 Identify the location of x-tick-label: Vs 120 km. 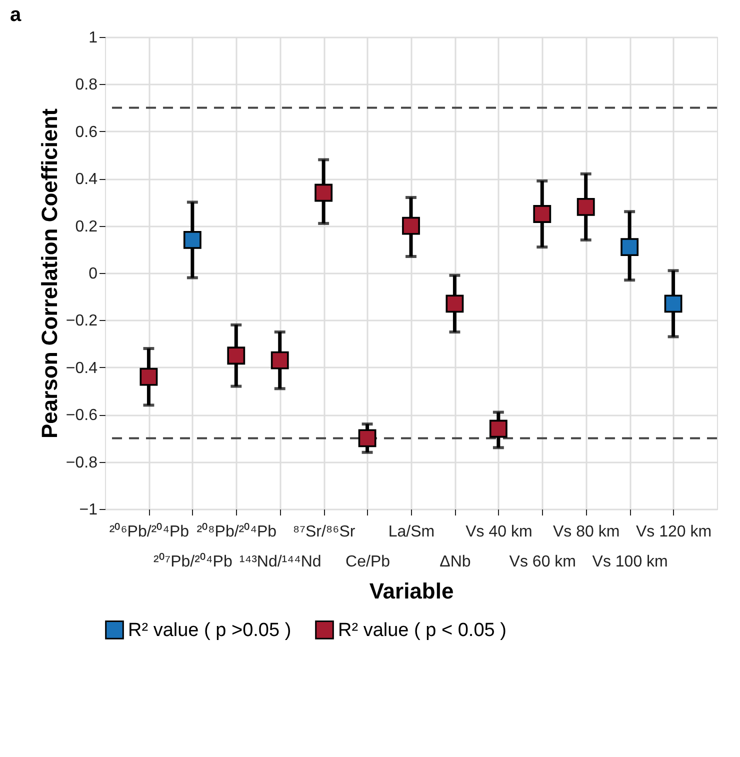
(674, 532).